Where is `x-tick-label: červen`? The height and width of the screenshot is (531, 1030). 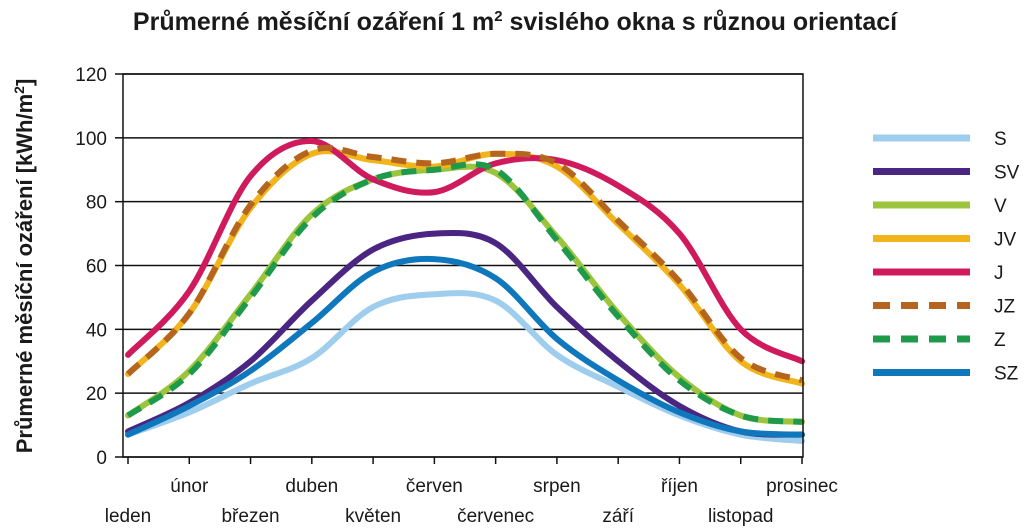
x-tick-label: červen is located at coordinates (434, 486).